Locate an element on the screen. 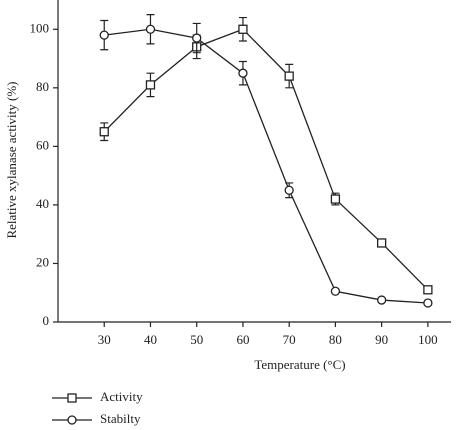  x-tick-label: 30 is located at coordinates (104, 339).